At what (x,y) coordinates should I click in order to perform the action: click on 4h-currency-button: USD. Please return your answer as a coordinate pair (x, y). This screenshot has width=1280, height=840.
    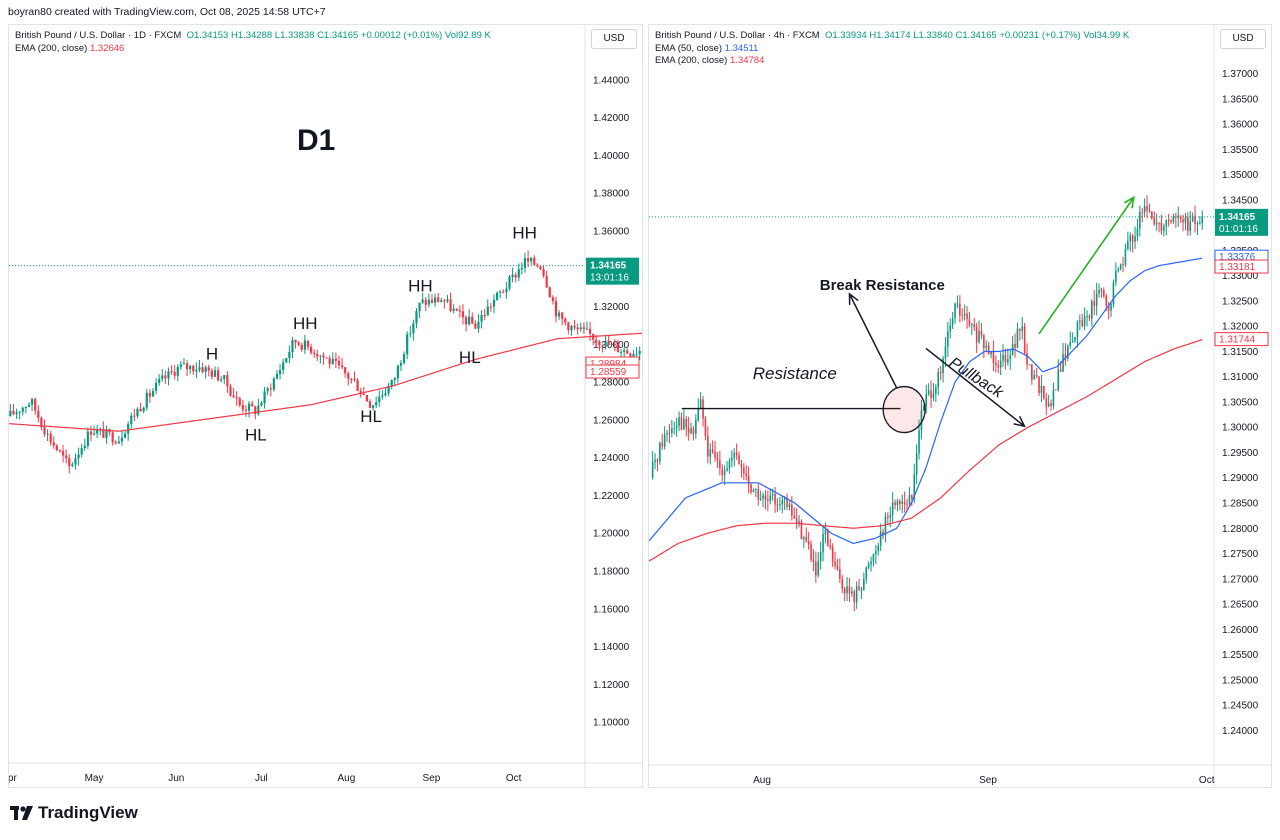
    Looking at the image, I should click on (1243, 39).